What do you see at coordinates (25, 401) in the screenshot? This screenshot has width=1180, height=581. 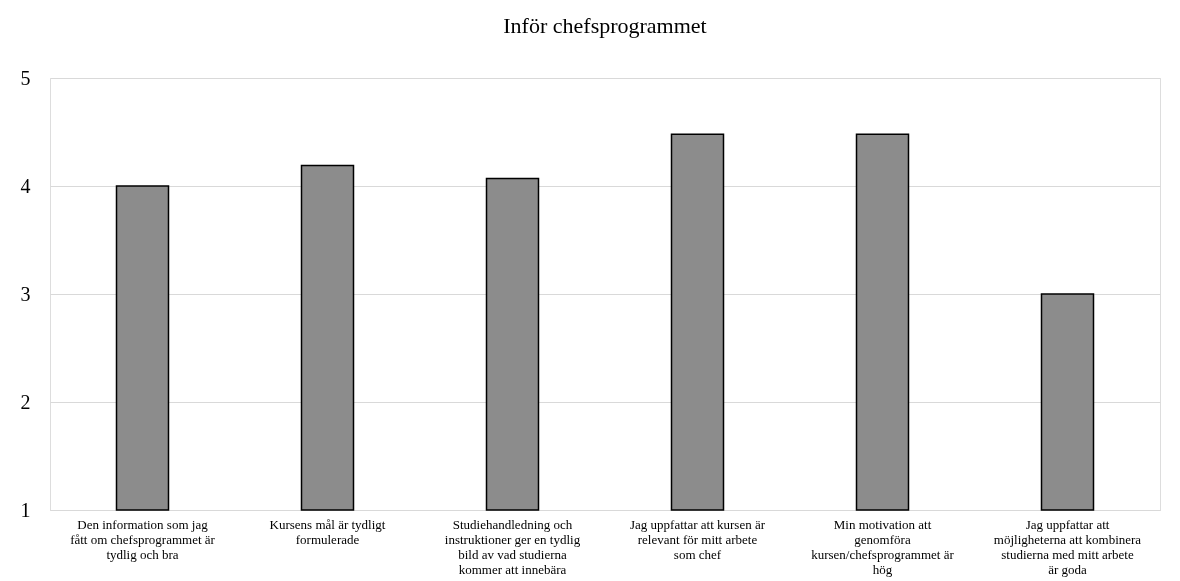 I see `y-tick-label: 2` at bounding box center [25, 401].